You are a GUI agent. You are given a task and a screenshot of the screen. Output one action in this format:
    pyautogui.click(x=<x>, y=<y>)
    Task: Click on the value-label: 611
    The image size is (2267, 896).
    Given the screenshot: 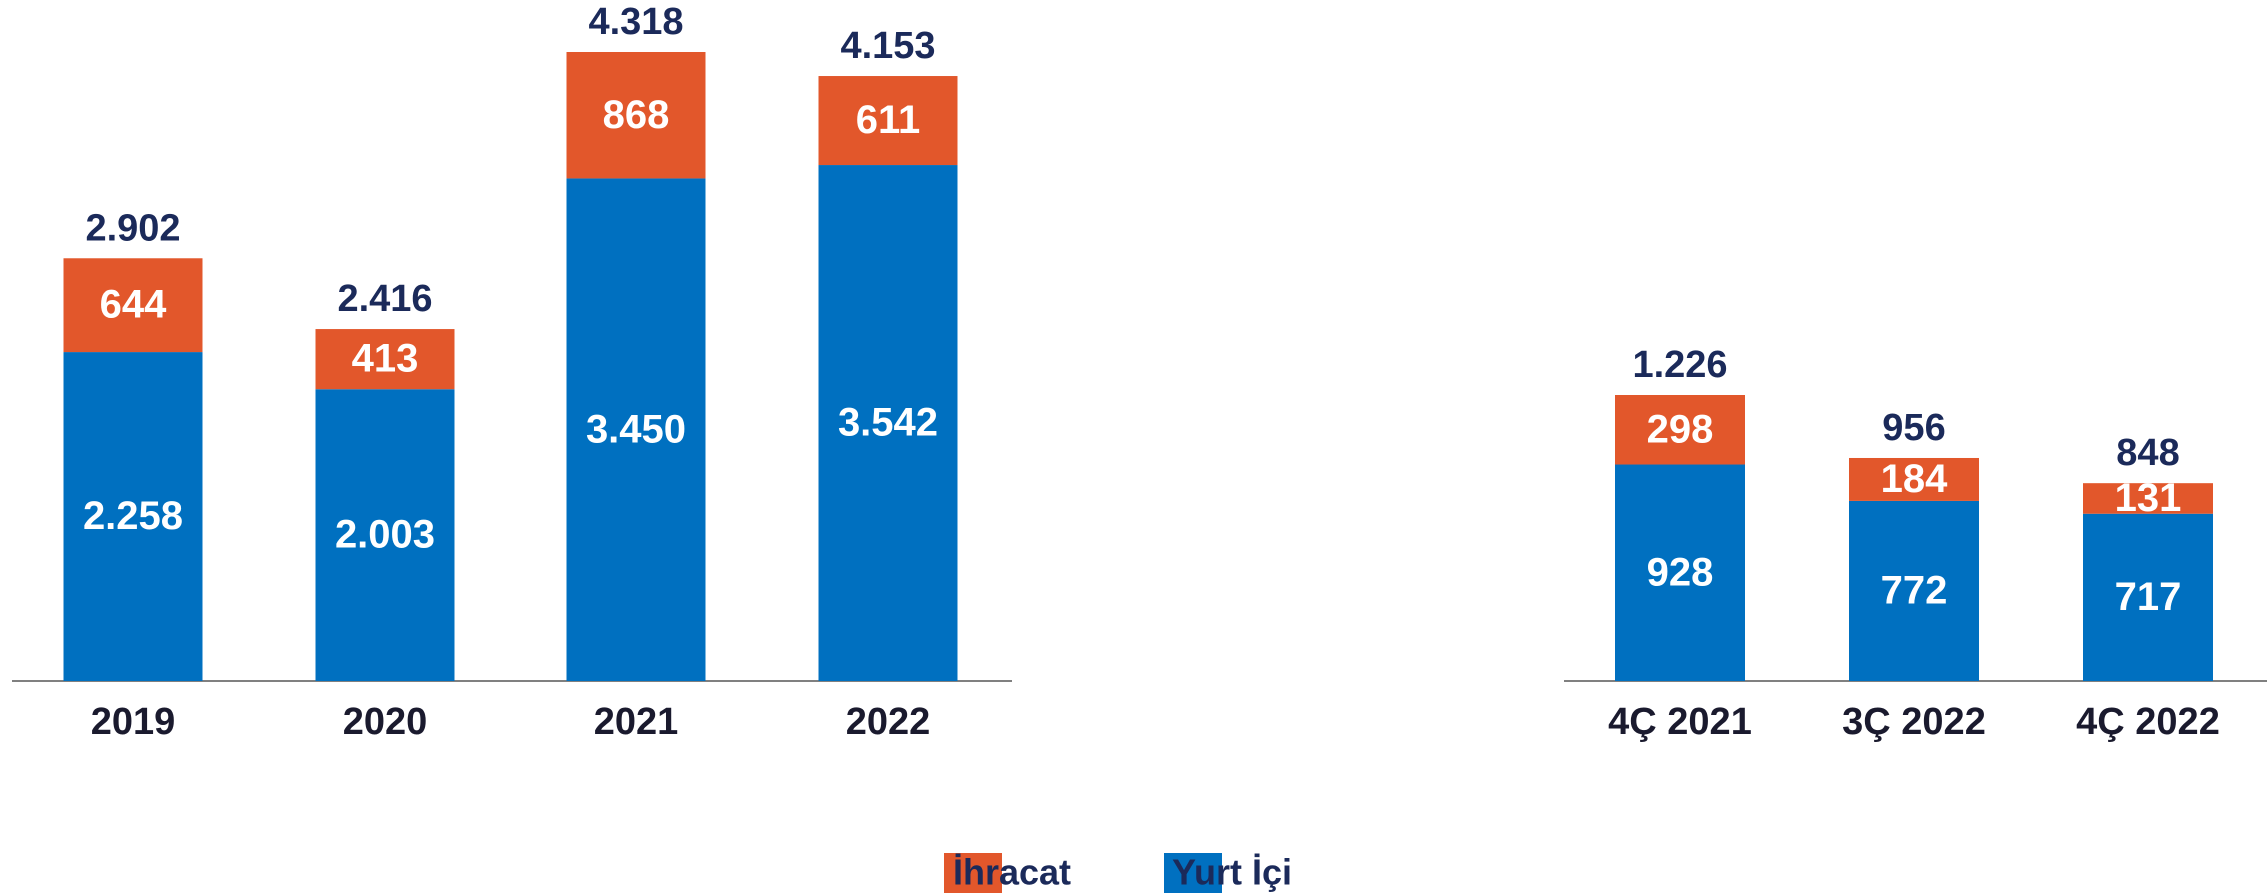 What is the action you would take?
    pyautogui.click(x=888, y=120)
    